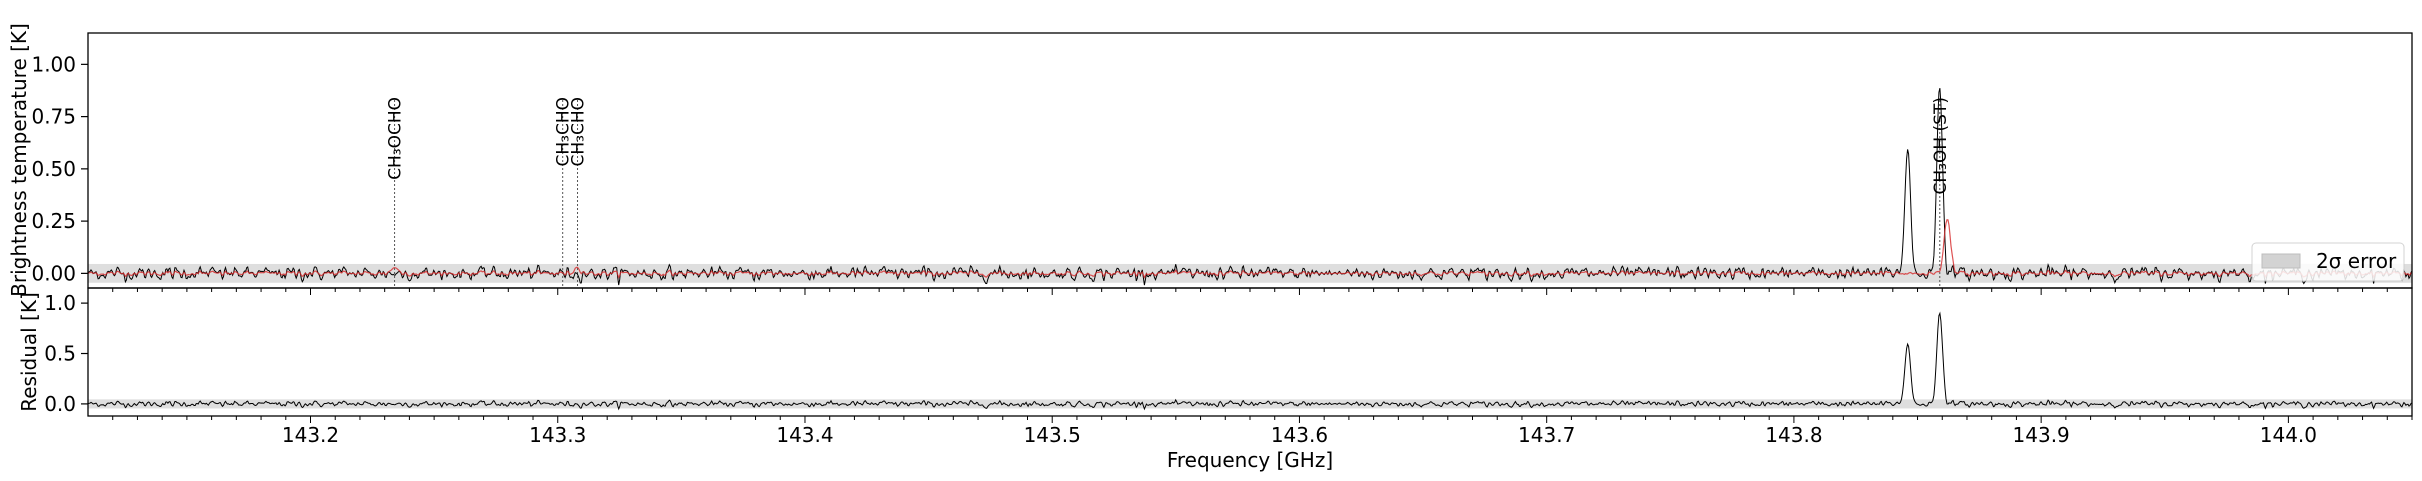 Image resolution: width=2422 pixels, height=481 pixels. Describe the element at coordinates (2288, 435) in the screenshot. I see `x-tick-label: 144.0` at that location.